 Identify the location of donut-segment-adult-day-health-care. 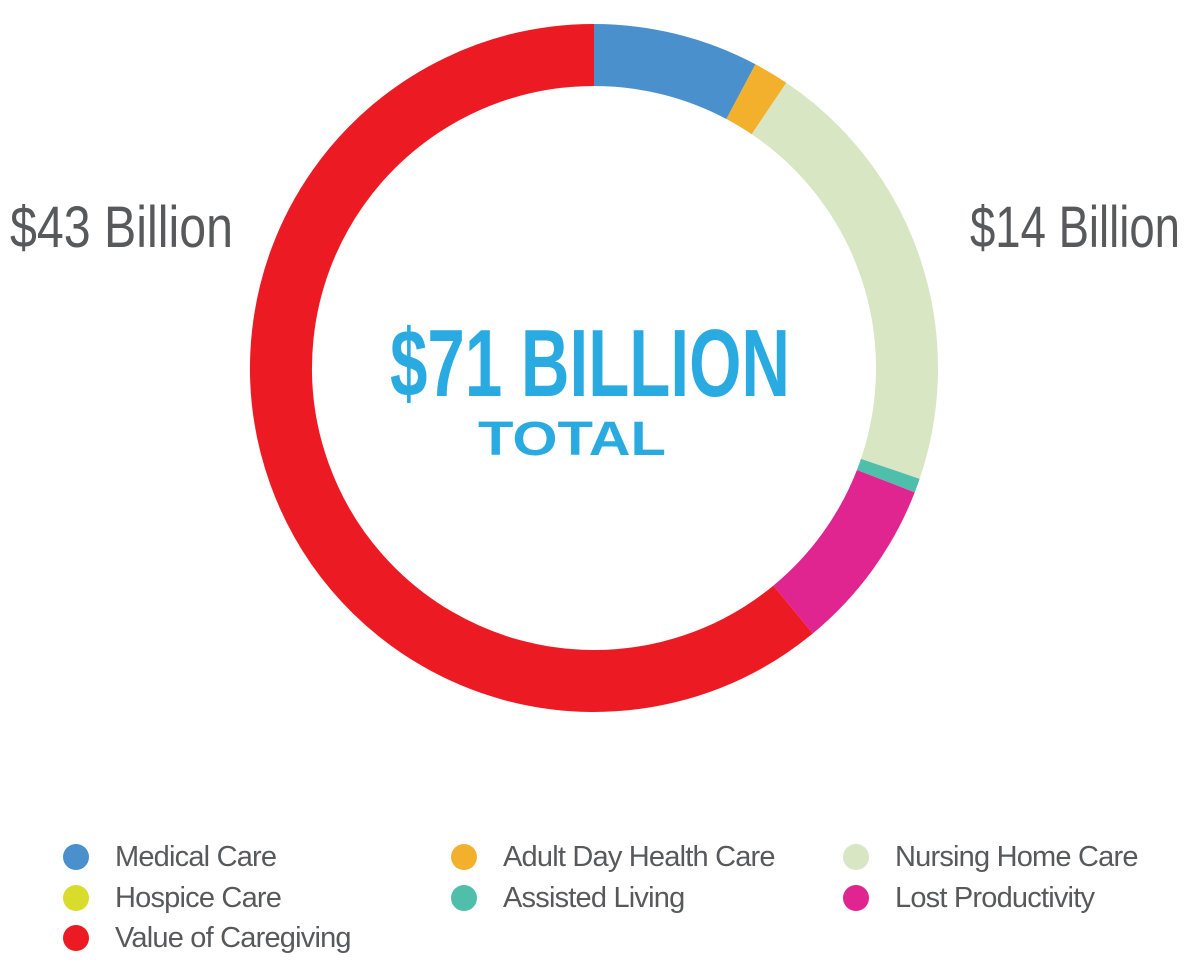
(756, 99).